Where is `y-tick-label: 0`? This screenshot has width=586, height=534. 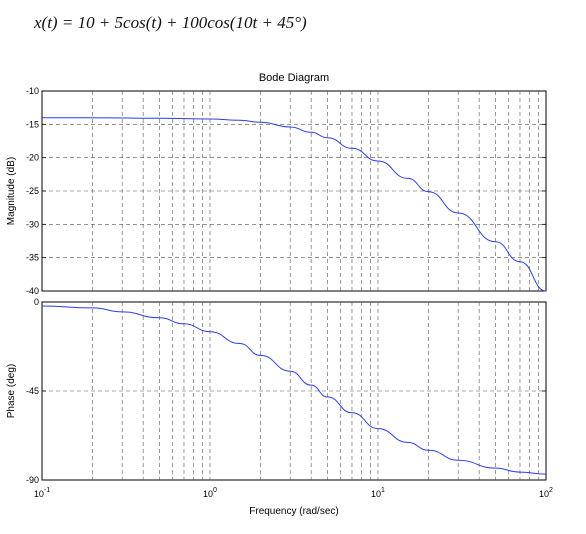
y-tick-label: 0 is located at coordinates (36, 302).